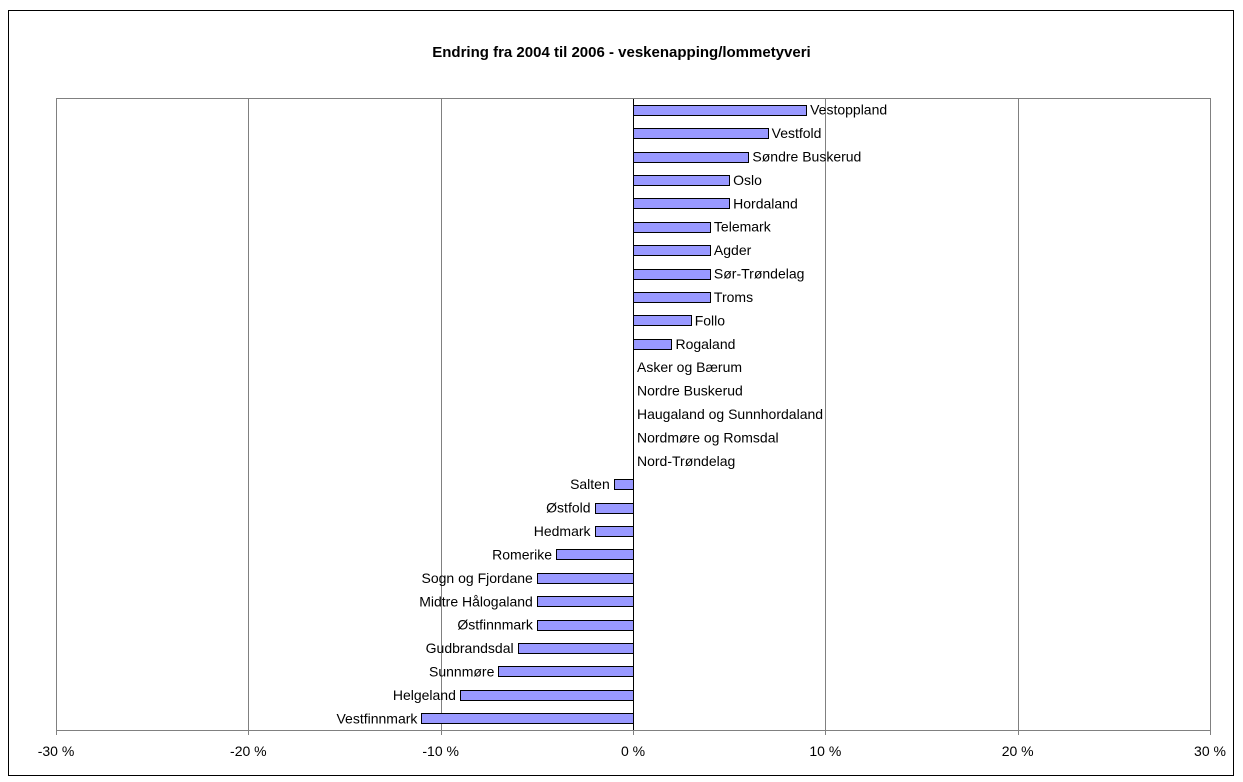 This screenshot has width=1243, height=782. What do you see at coordinates (747, 180) in the screenshot?
I see `category-label-3: Oslo` at bounding box center [747, 180].